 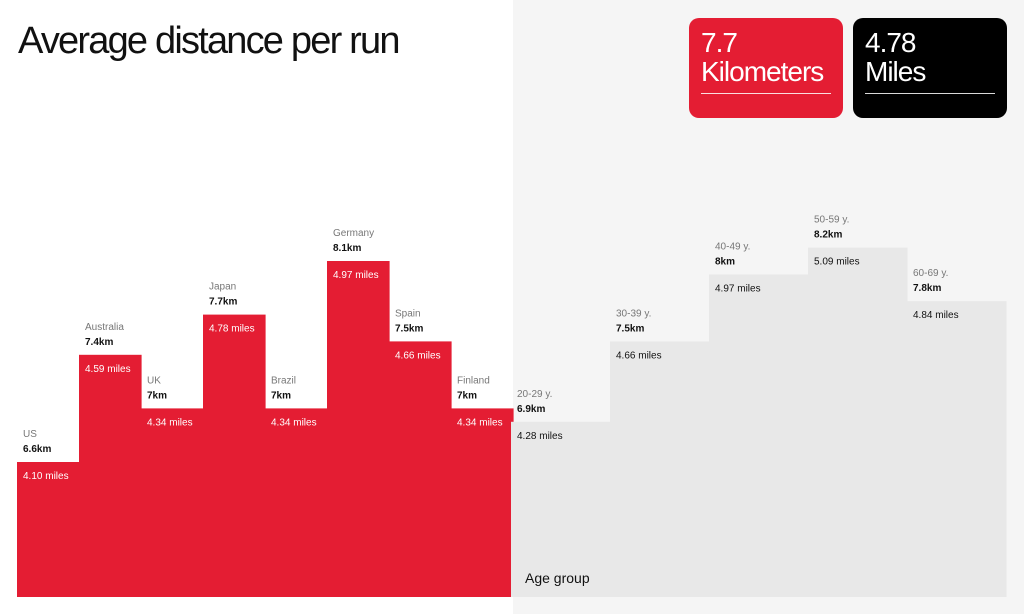 I want to click on age-category-label: 20-29 y., so click(x=534, y=394).